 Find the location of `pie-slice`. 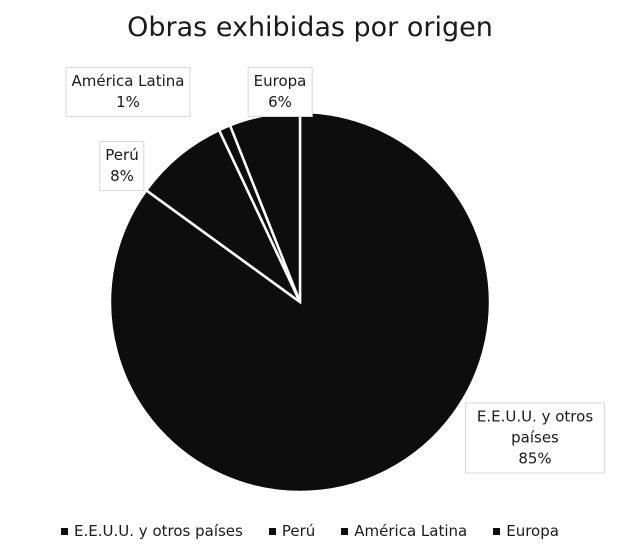

pie-slice is located at coordinates (223, 216).